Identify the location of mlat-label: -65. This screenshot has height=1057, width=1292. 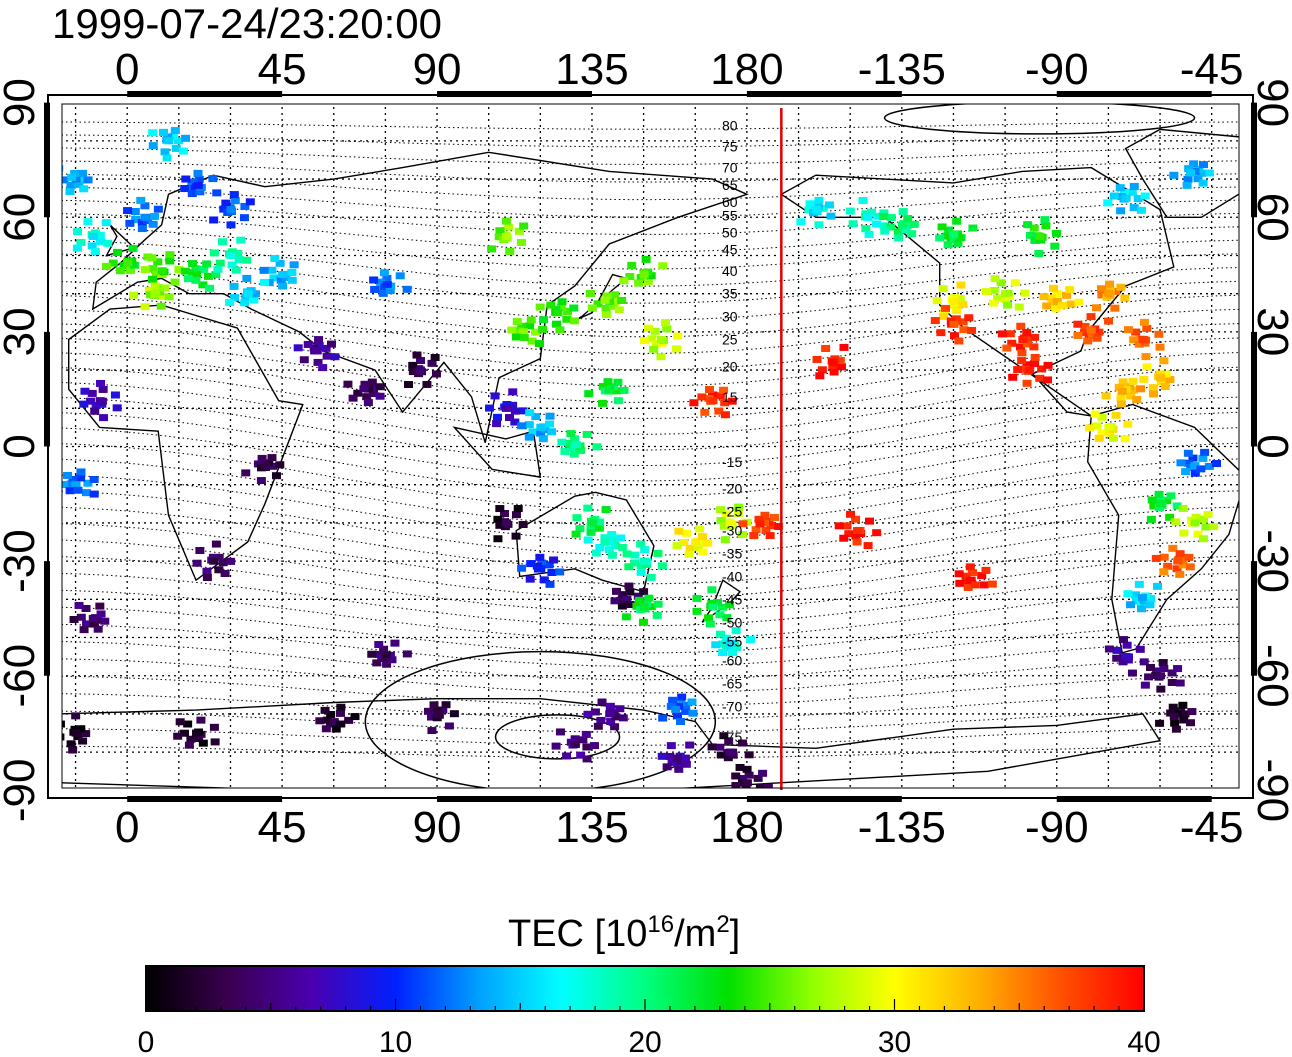
(732, 683).